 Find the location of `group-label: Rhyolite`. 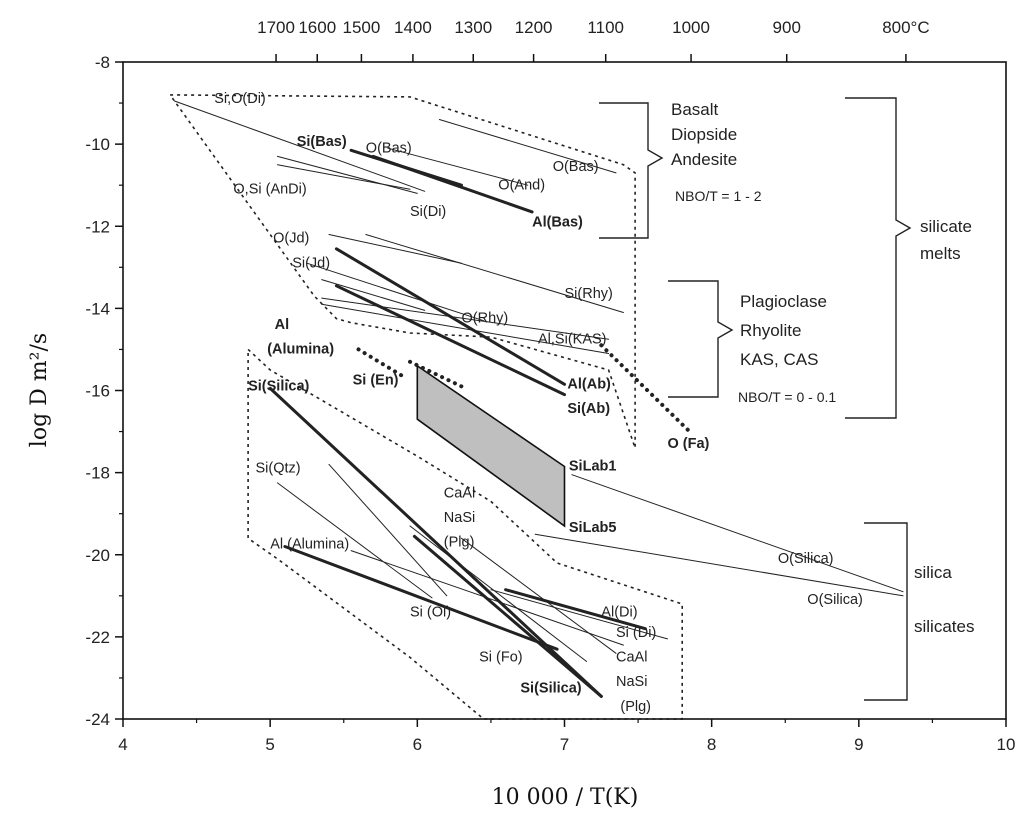

group-label: Rhyolite is located at coordinates (770, 330).